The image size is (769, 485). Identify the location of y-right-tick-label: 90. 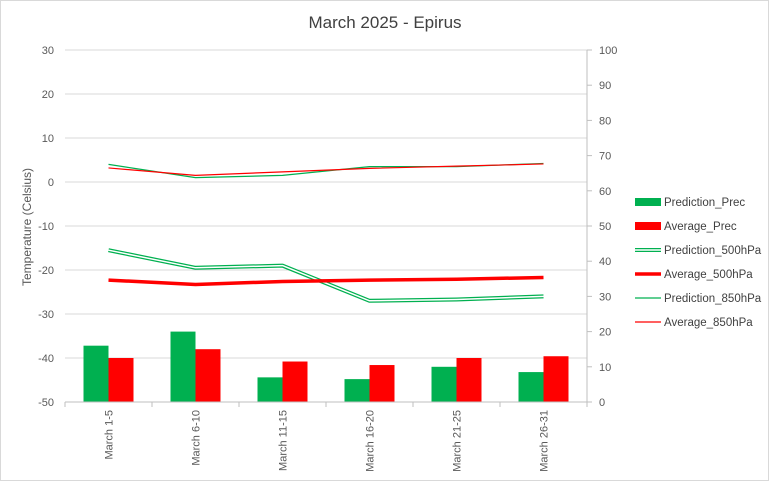
(605, 86).